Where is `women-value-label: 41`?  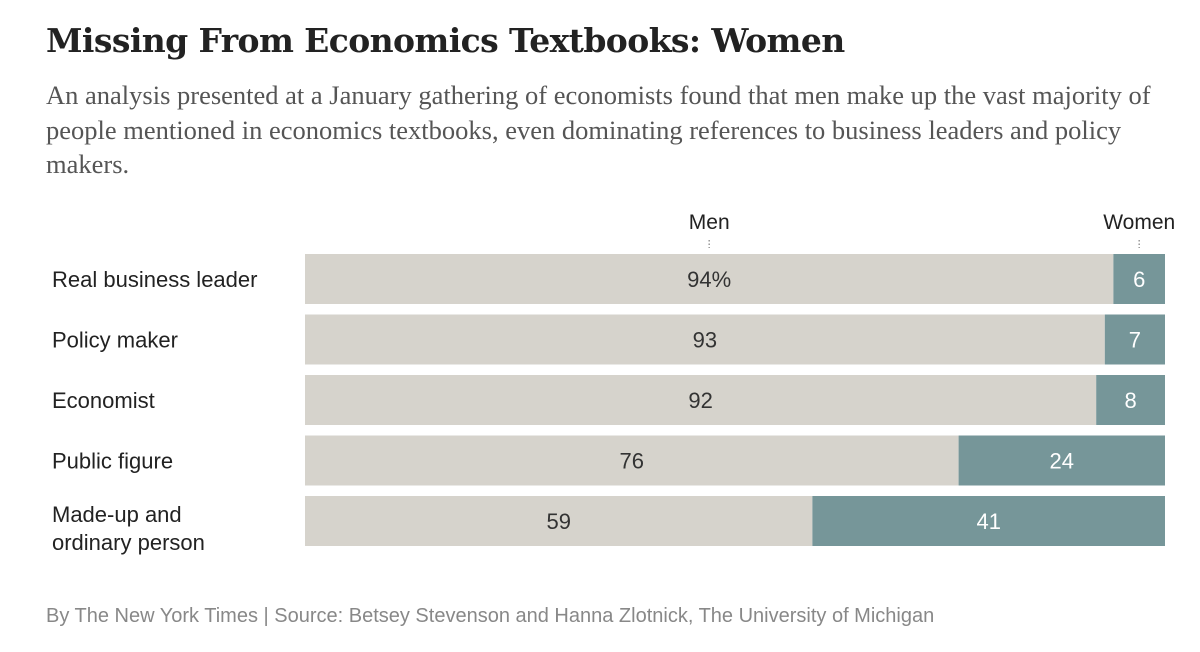
women-value-label: 41 is located at coordinates (988, 521).